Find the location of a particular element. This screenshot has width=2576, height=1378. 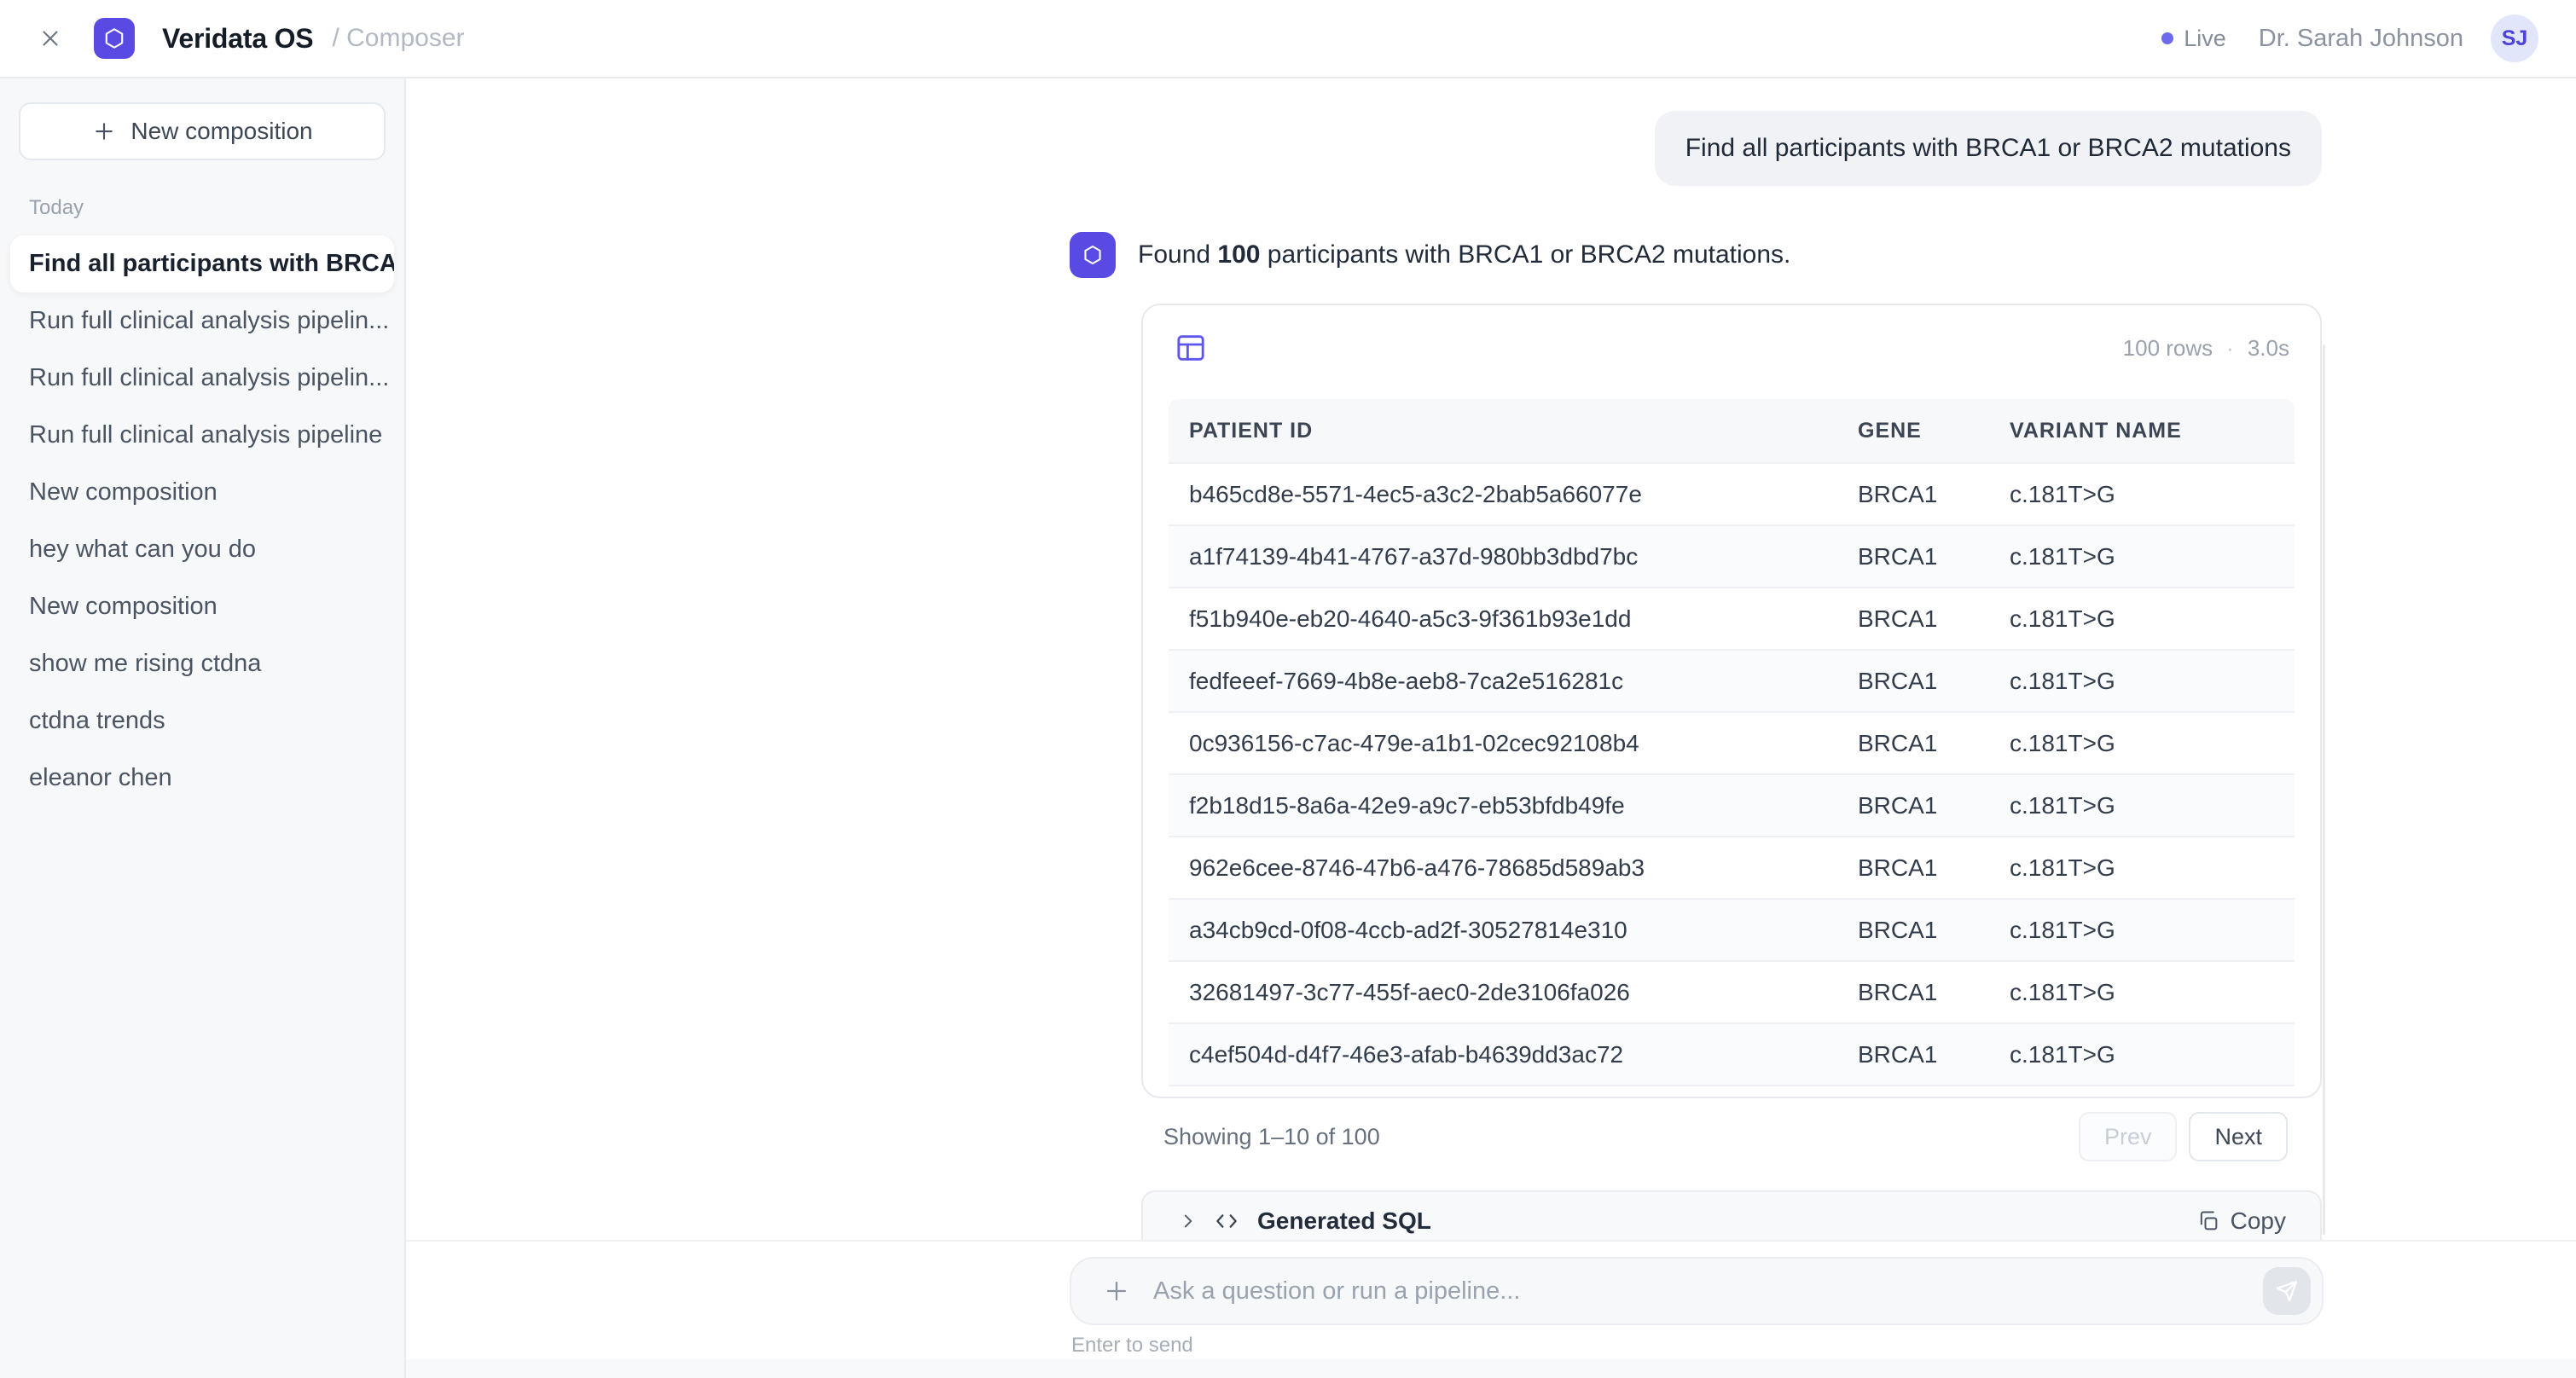

composer: Enter to send is located at coordinates (1491, 1309).